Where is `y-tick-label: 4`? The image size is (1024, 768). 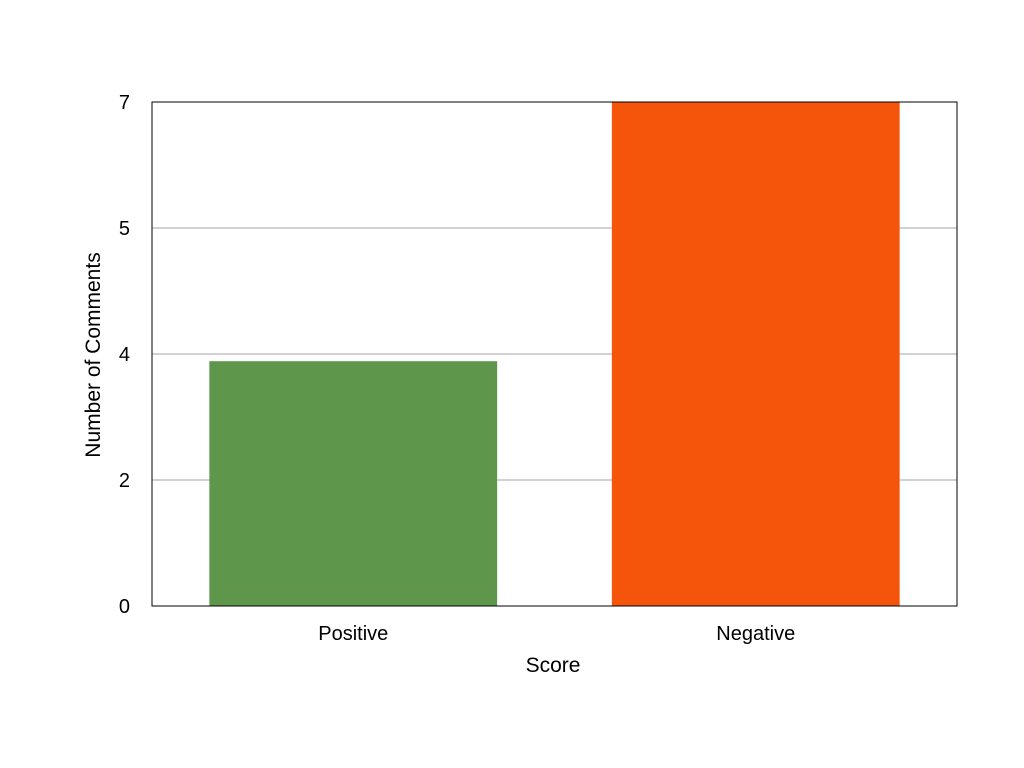
y-tick-label: 4 is located at coordinates (124, 355).